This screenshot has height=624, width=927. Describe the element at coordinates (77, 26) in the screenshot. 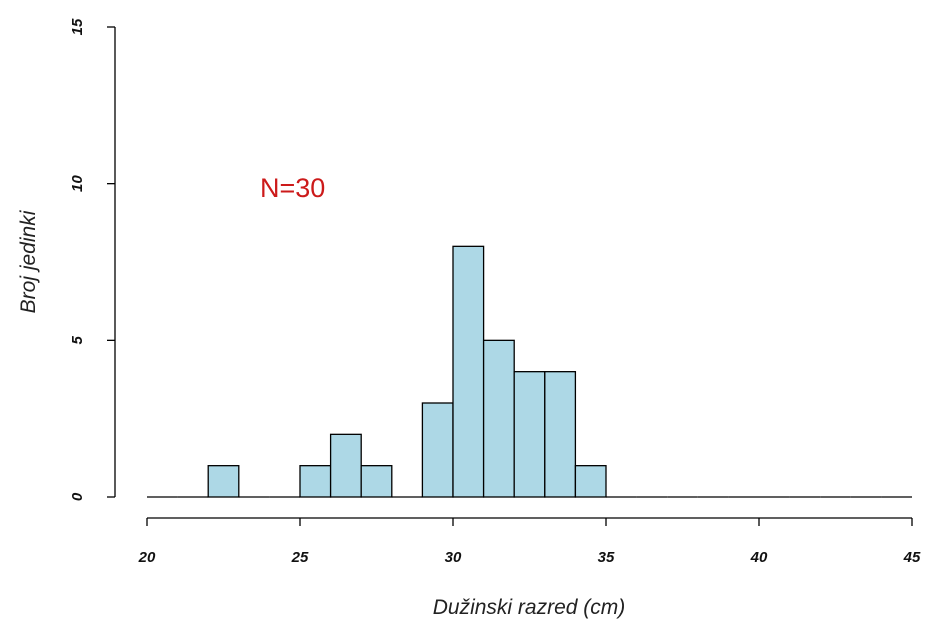

I see `y-tick-label: 15` at that location.